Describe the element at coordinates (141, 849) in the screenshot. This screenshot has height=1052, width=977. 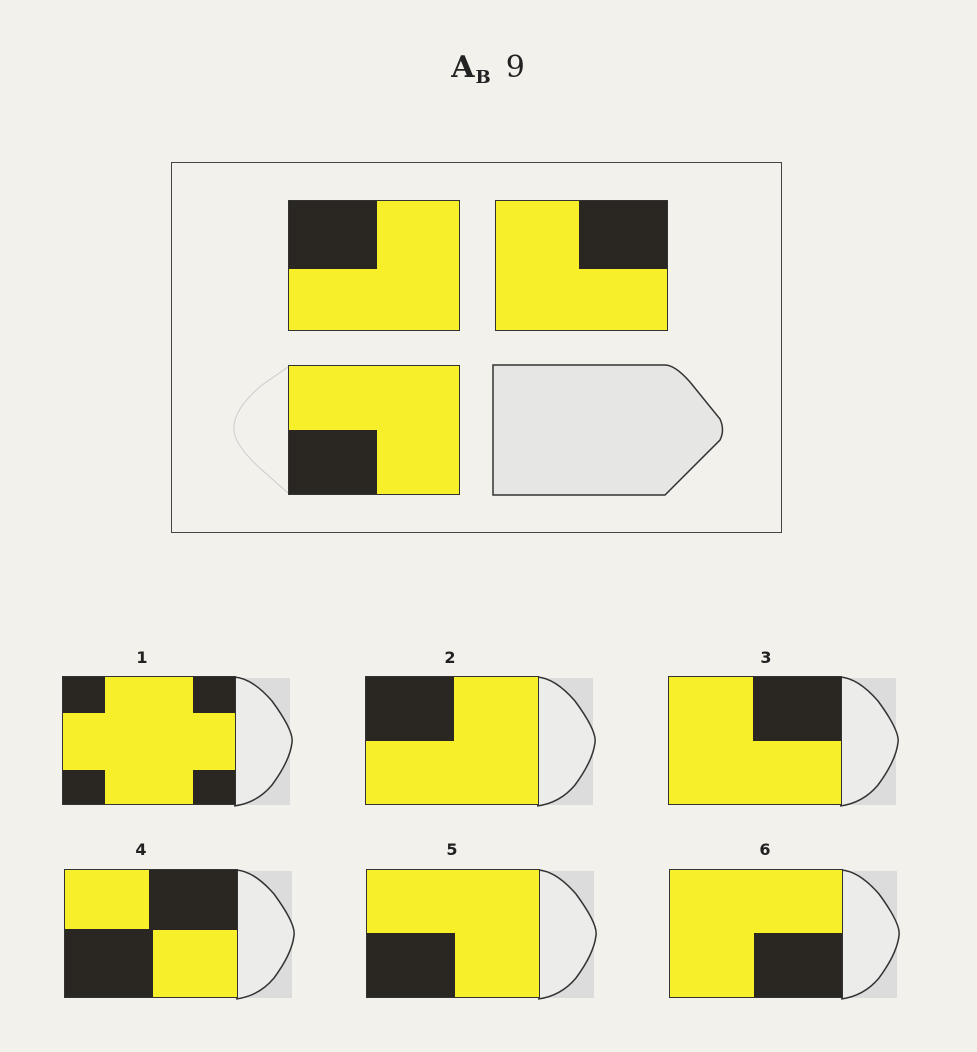
I see `option-label-4: 4` at that location.